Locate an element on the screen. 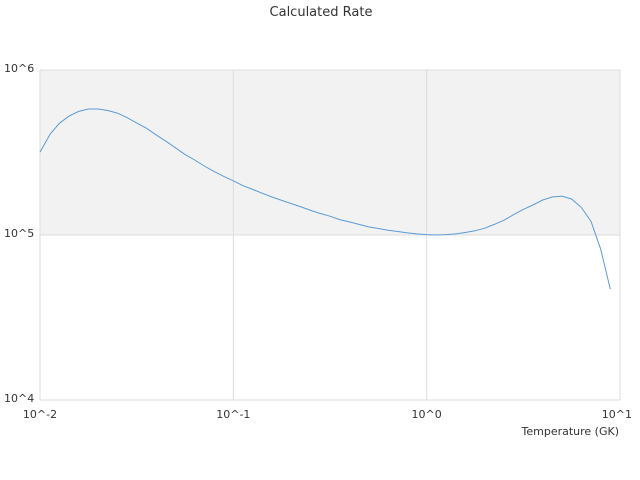 The image size is (640, 480). y-tick-label: 10^5 is located at coordinates (19, 233).